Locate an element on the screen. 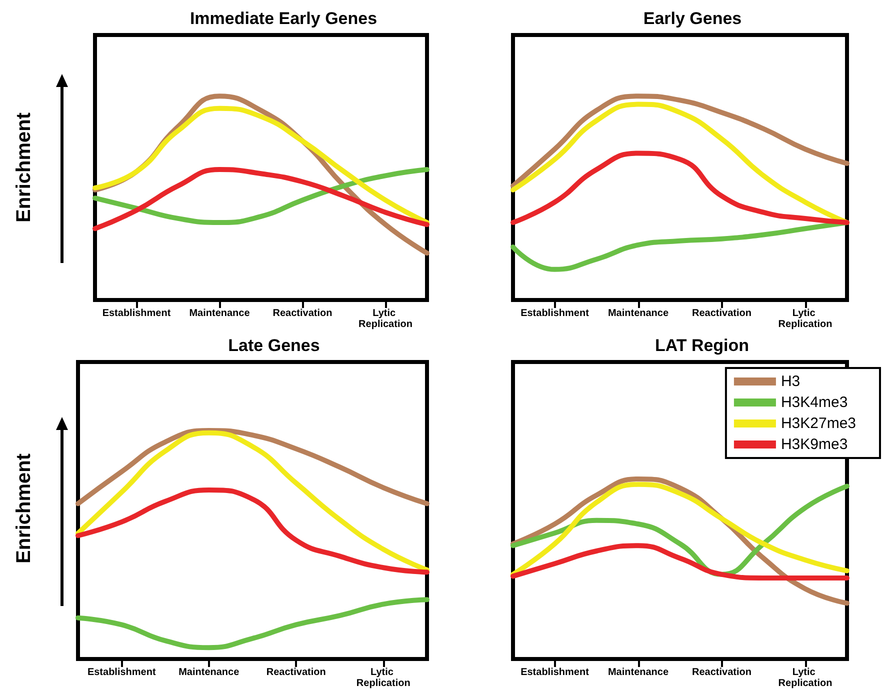  legend-label: H3K27me3 is located at coordinates (818, 423).